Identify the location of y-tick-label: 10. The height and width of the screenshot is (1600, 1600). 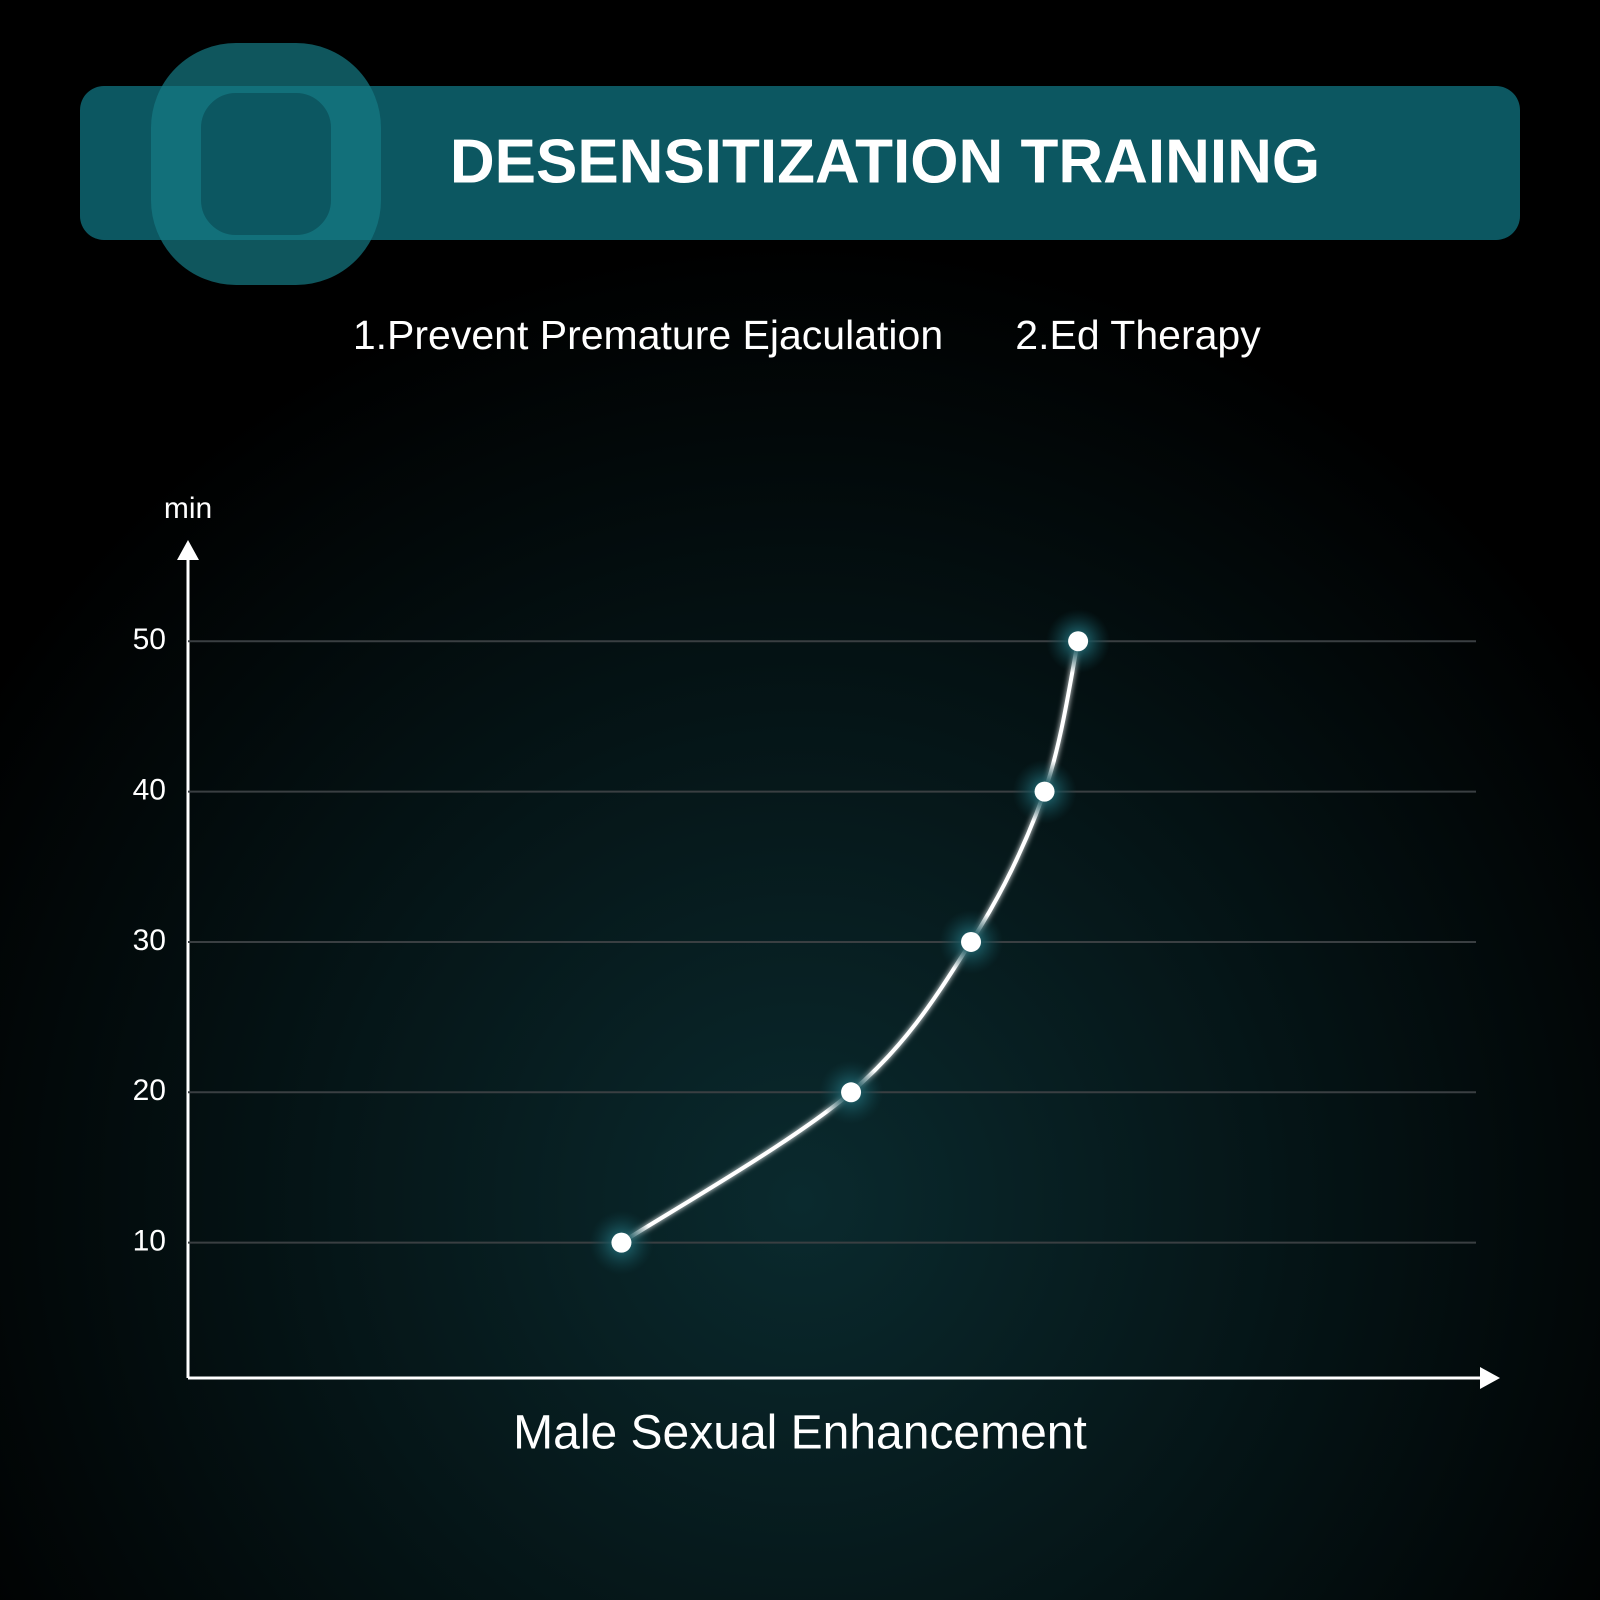
(149, 1241).